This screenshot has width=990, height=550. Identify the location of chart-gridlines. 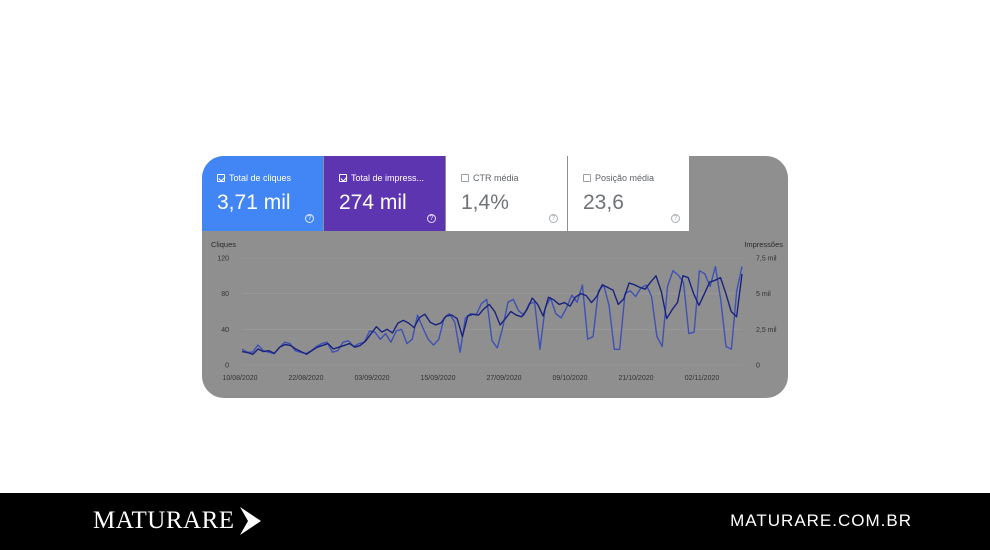
(492, 311).